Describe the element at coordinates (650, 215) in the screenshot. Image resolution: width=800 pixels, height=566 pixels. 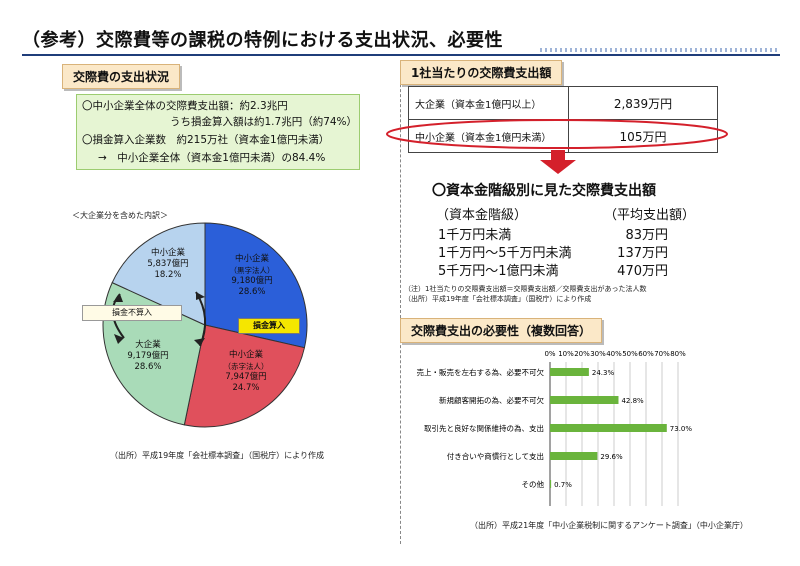
I see `col-head-right: （平均支出額）` at that location.